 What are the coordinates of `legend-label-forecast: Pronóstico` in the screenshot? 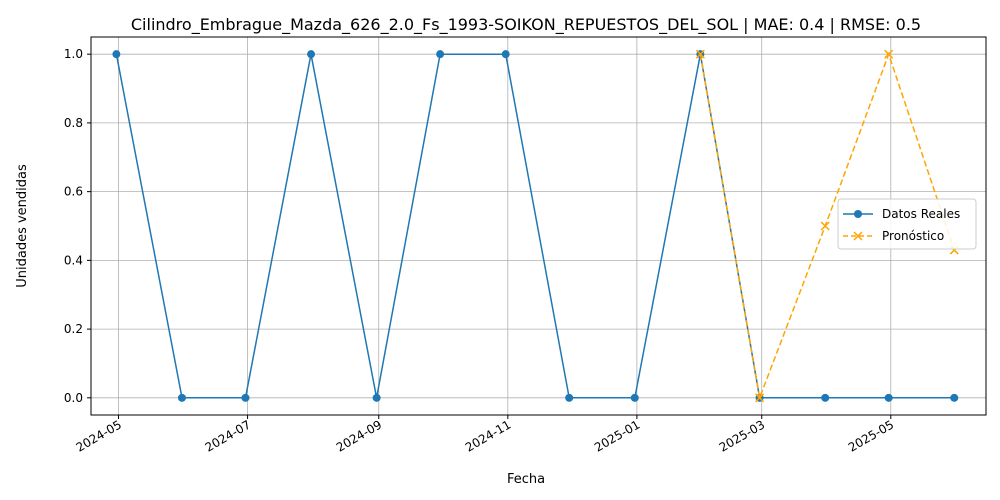 It's located at (913, 236).